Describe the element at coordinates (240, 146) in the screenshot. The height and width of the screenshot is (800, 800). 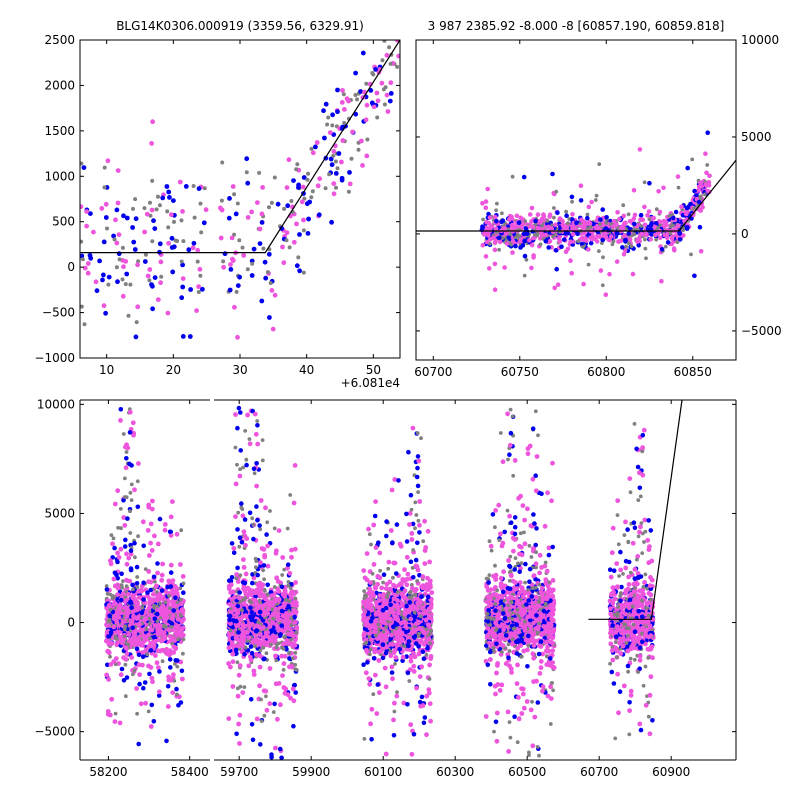
I see `model-line-top-left` at that location.